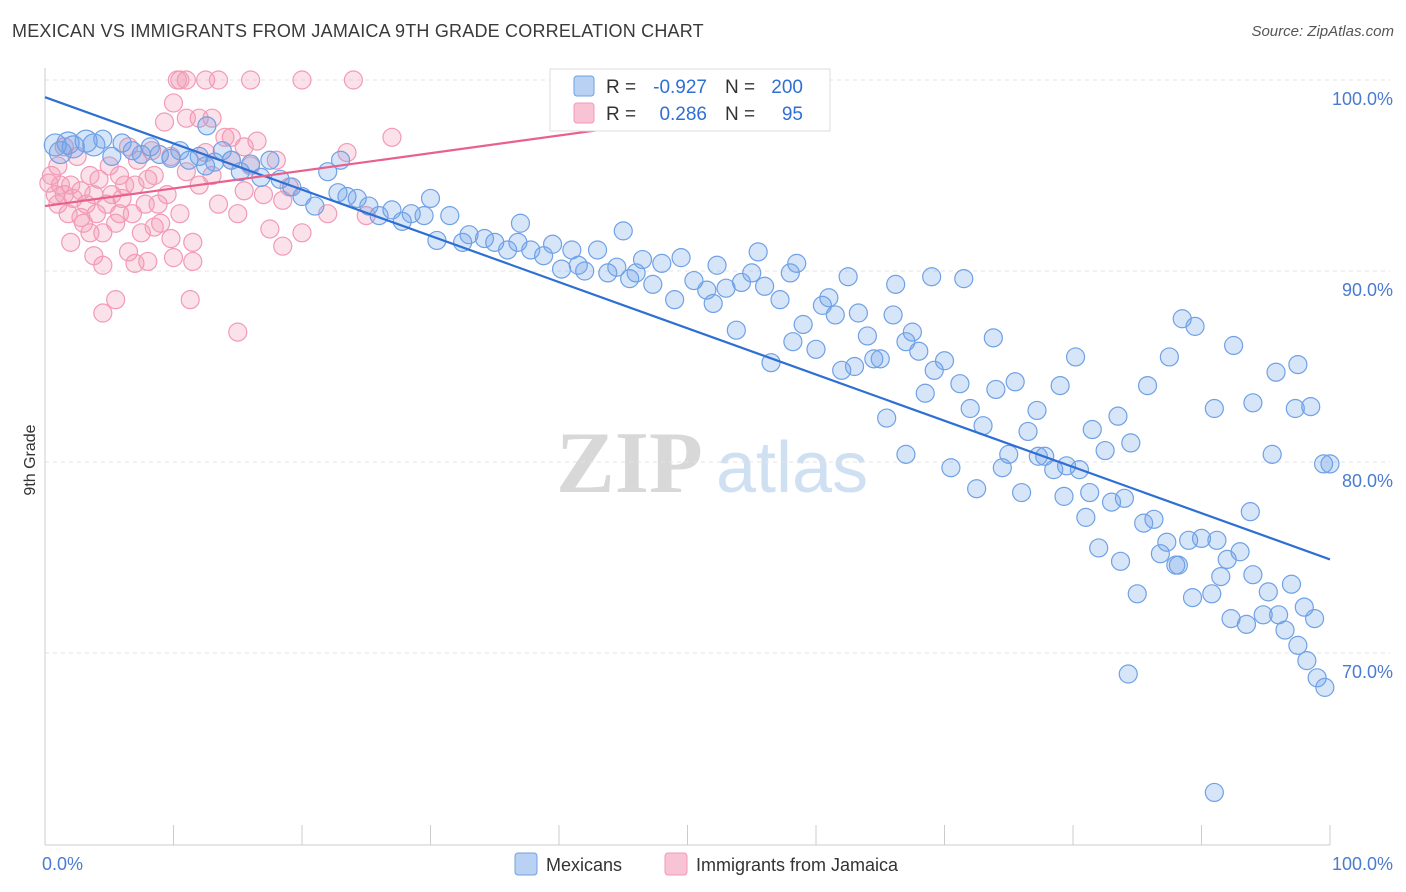  Describe the element at coordinates (792, 468) in the screenshot. I see `watermark-atlas: atlas` at that location.